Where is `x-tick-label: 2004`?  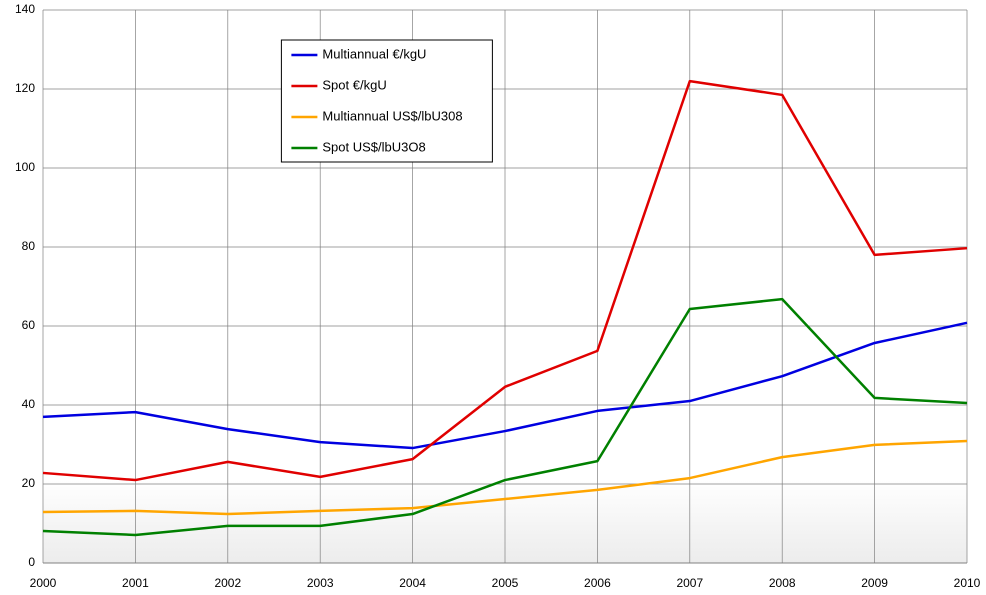
x-tick-label: 2004 is located at coordinates (412, 583).